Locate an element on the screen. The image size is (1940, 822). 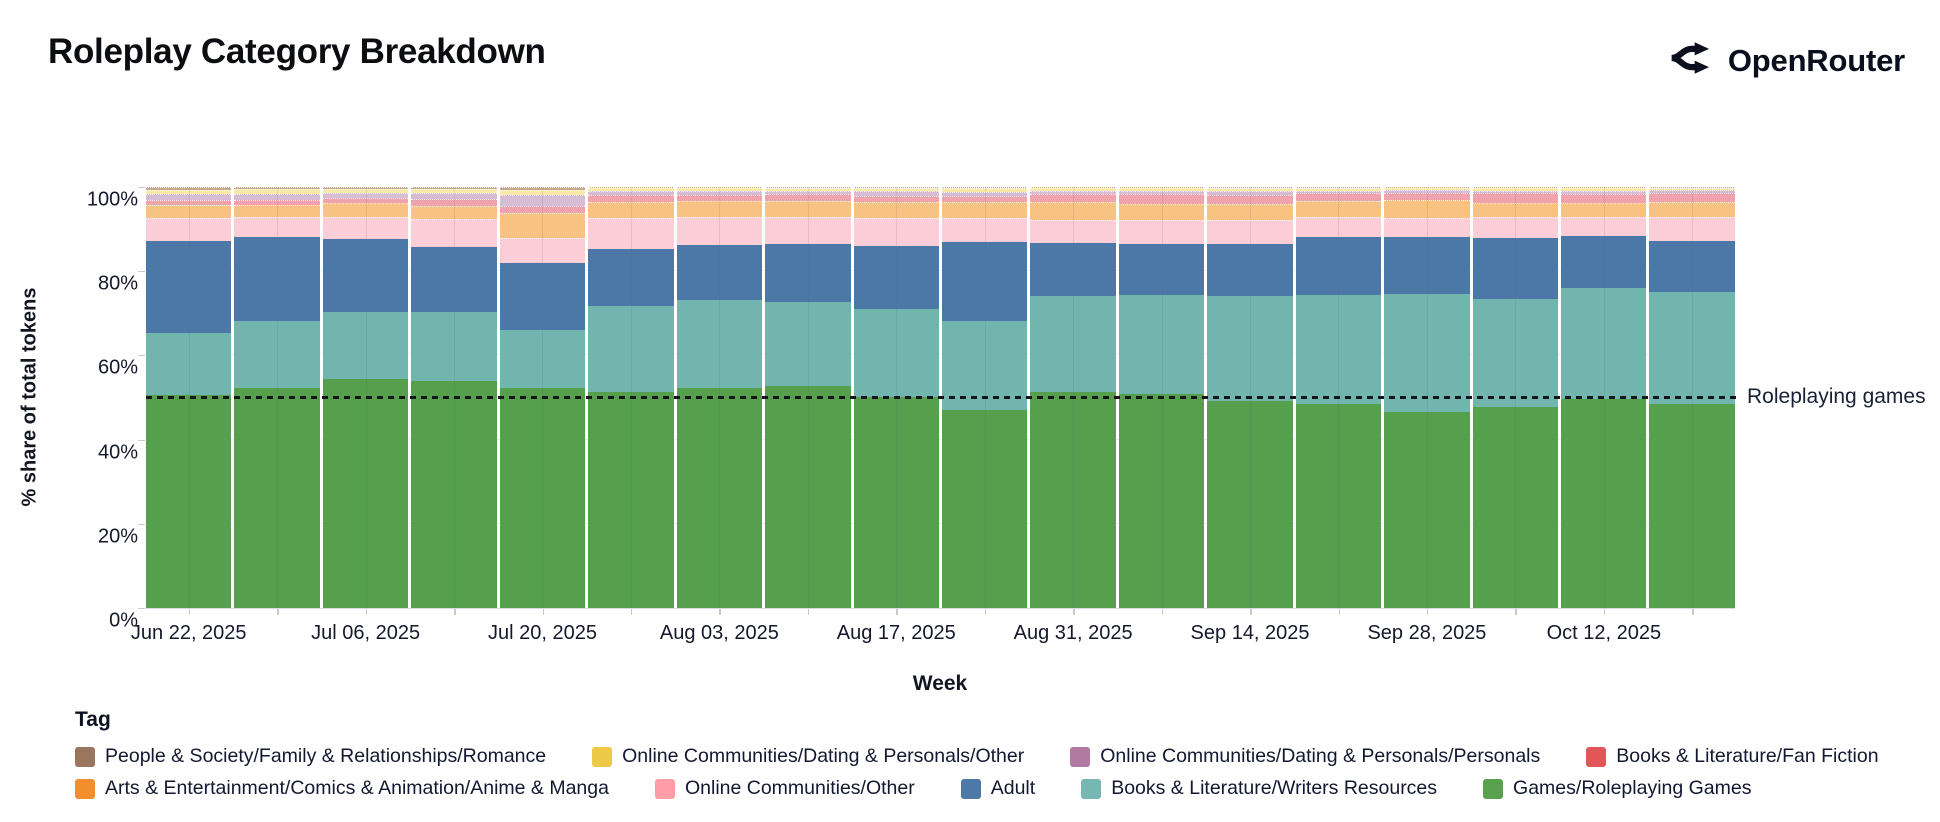
legend-item-online-communities-other: Online Communities/Other is located at coordinates (784, 788).